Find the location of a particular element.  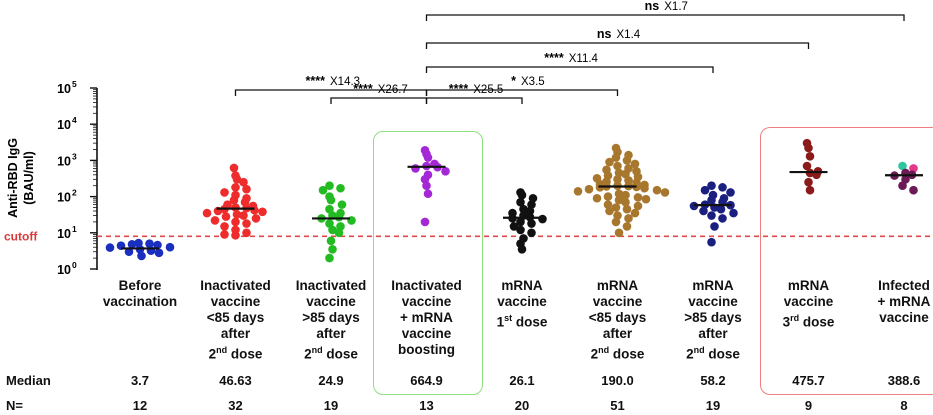

fold-change-label: X25.5 is located at coordinates (488, 90).